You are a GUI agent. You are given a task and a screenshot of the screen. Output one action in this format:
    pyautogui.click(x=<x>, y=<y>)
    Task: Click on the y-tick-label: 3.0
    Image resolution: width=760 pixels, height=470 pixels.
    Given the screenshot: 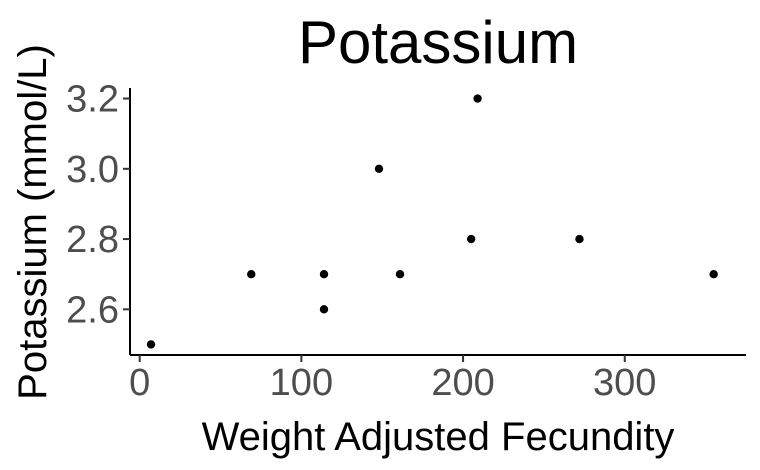 What is the action you would take?
    pyautogui.click(x=92, y=170)
    